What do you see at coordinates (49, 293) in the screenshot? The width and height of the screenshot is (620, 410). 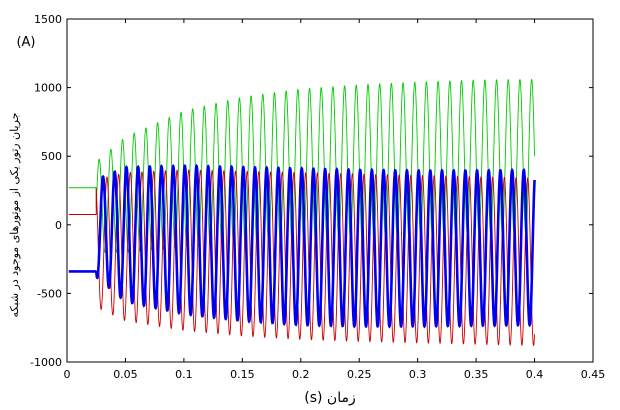 I see `y-tick-label: -500` at bounding box center [49, 293].